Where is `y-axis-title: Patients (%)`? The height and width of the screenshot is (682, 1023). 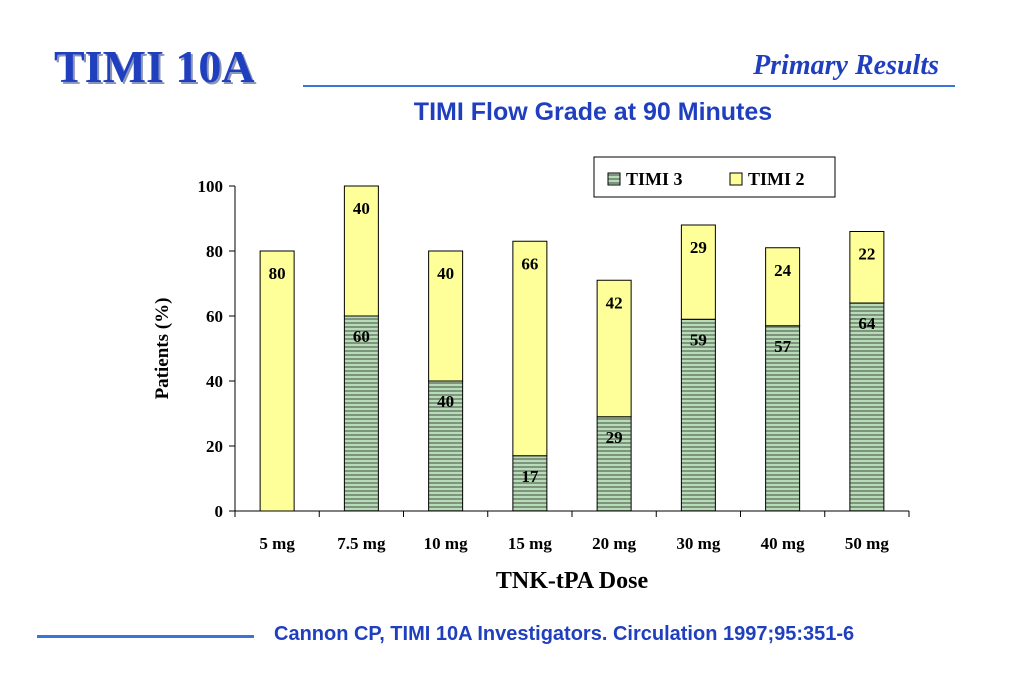 y-axis-title: Patients (%) is located at coordinates (162, 349).